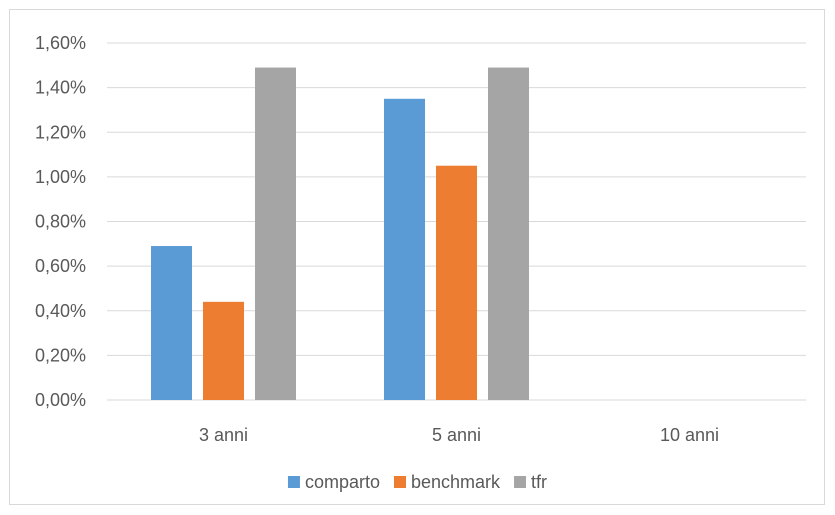  What do you see at coordinates (456, 435) in the screenshot?
I see `x-tick-label: 5 anni` at bounding box center [456, 435].